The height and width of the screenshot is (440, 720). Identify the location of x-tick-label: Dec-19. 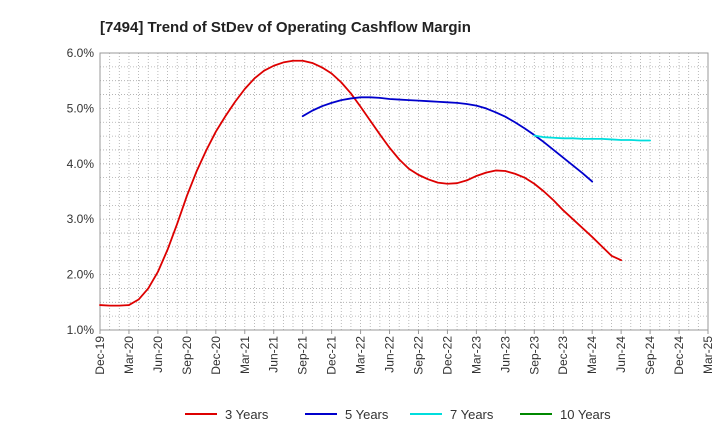
(100, 355).